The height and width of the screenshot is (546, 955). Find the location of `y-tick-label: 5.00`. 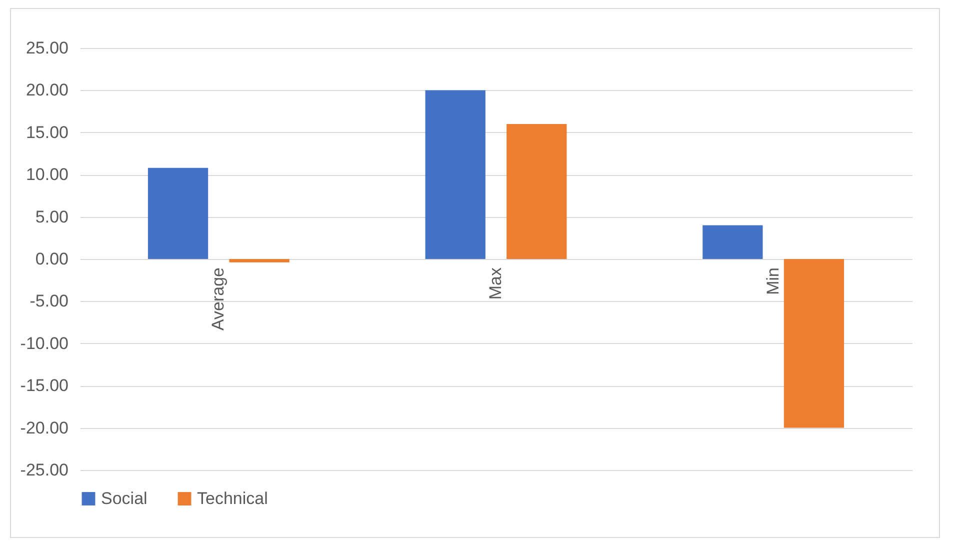

y-tick-label: 5.00 is located at coordinates (51, 216).